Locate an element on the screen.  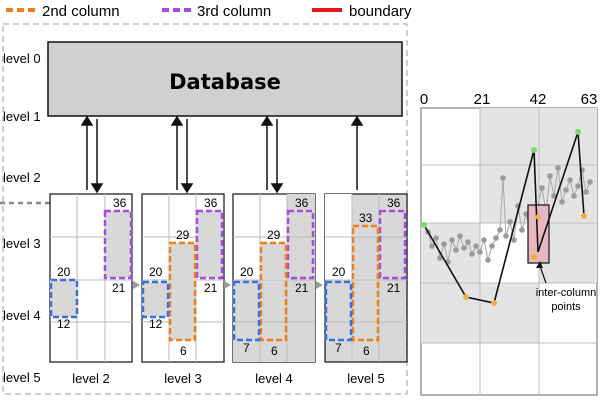
inter-column-highlight is located at coordinates (538, 234).